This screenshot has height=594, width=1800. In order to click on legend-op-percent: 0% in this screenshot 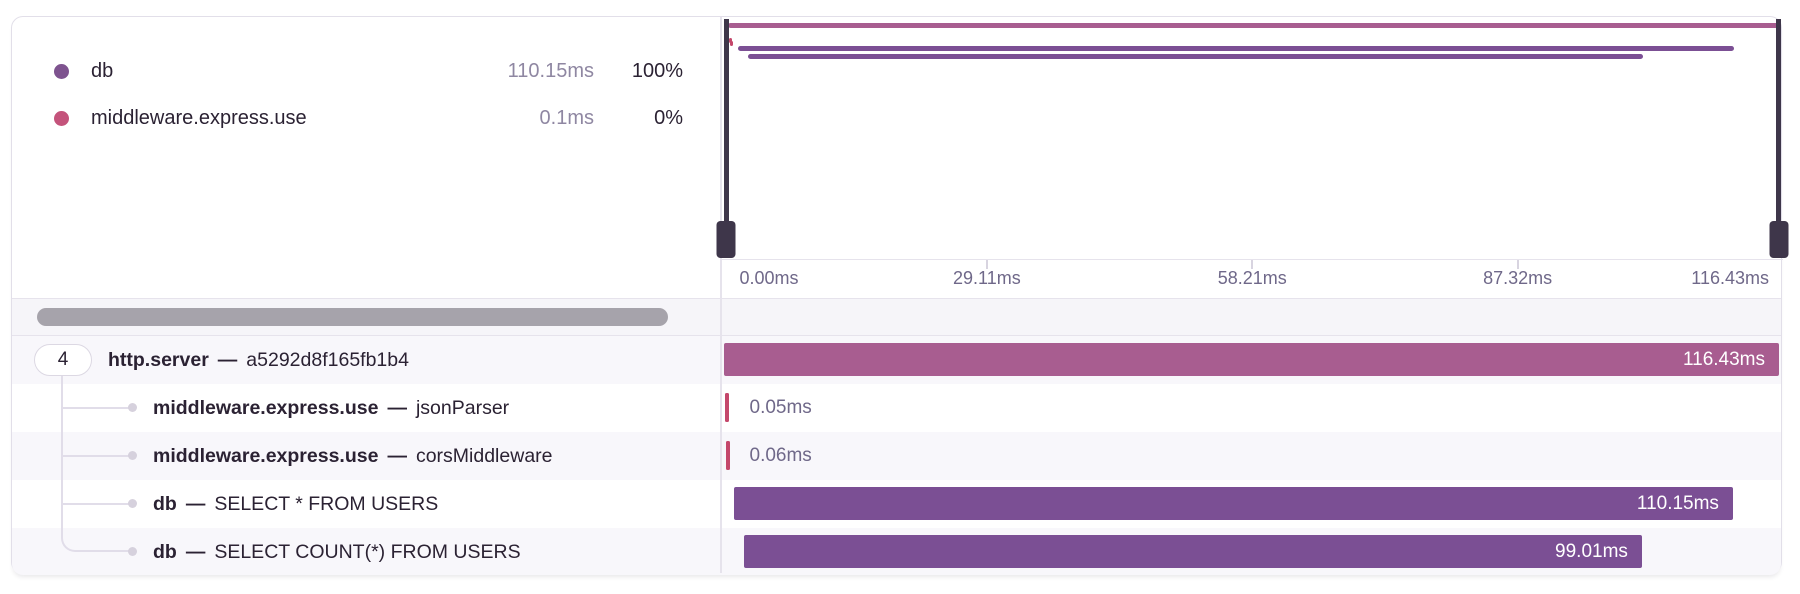, I will do `click(668, 117)`.